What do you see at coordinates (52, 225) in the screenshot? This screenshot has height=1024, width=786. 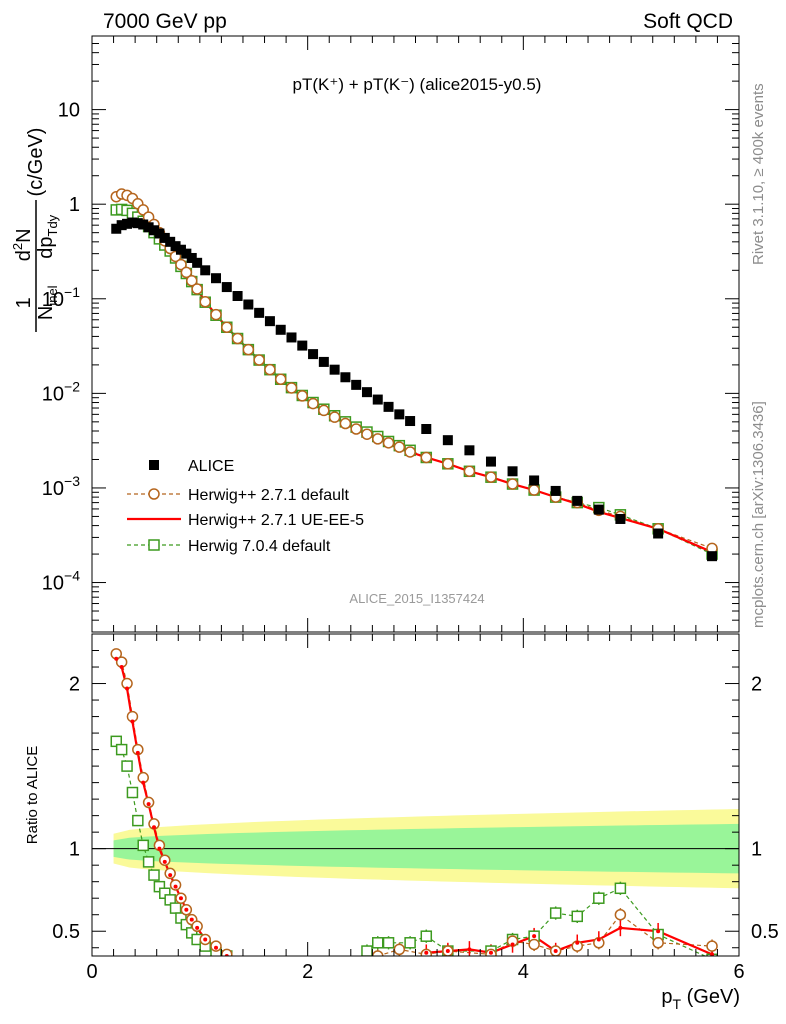 I see `ylabel-dpt-sub: Tdy` at bounding box center [52, 225].